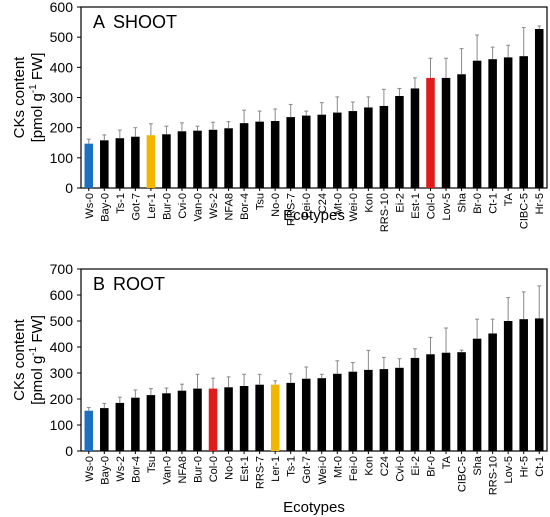 This screenshot has width=550, height=517. I want to click on y-unit-text: [pmol g, so click(37, 380).